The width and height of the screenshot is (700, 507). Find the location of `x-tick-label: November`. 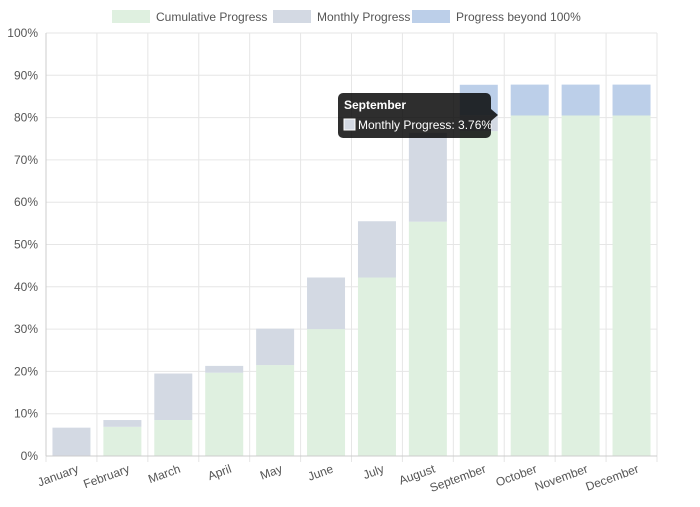

x-tick-label: November is located at coordinates (561, 478).